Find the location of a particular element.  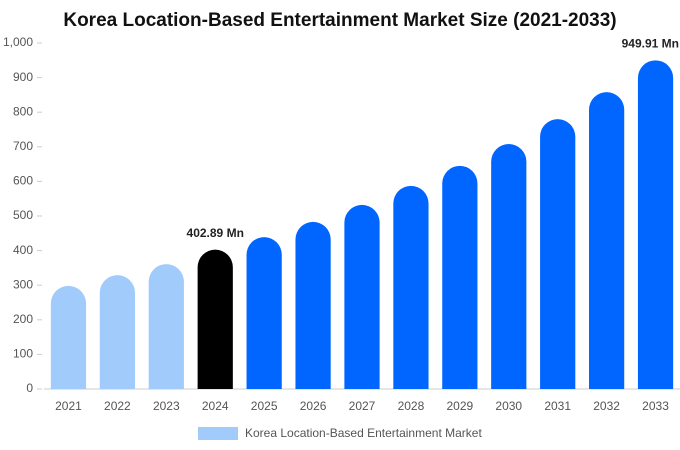

y-tick-label: 600 is located at coordinates (23, 181).